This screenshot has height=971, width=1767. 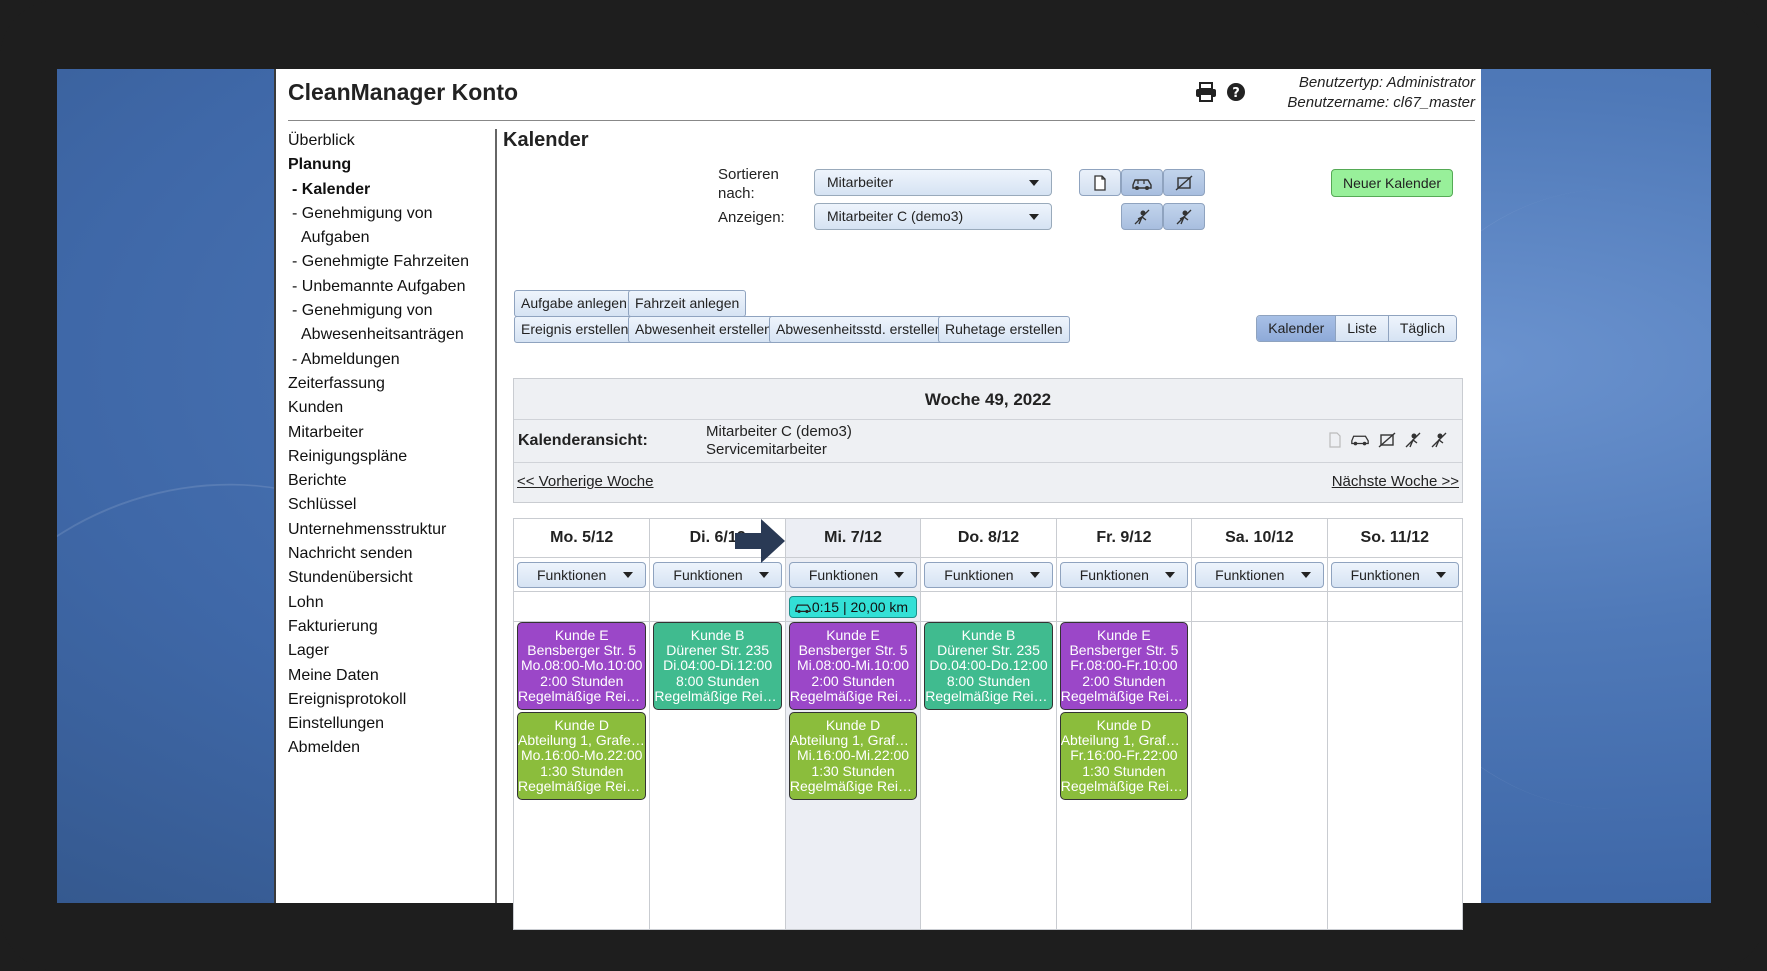 I want to click on document-filter-button, so click(x=1100, y=182).